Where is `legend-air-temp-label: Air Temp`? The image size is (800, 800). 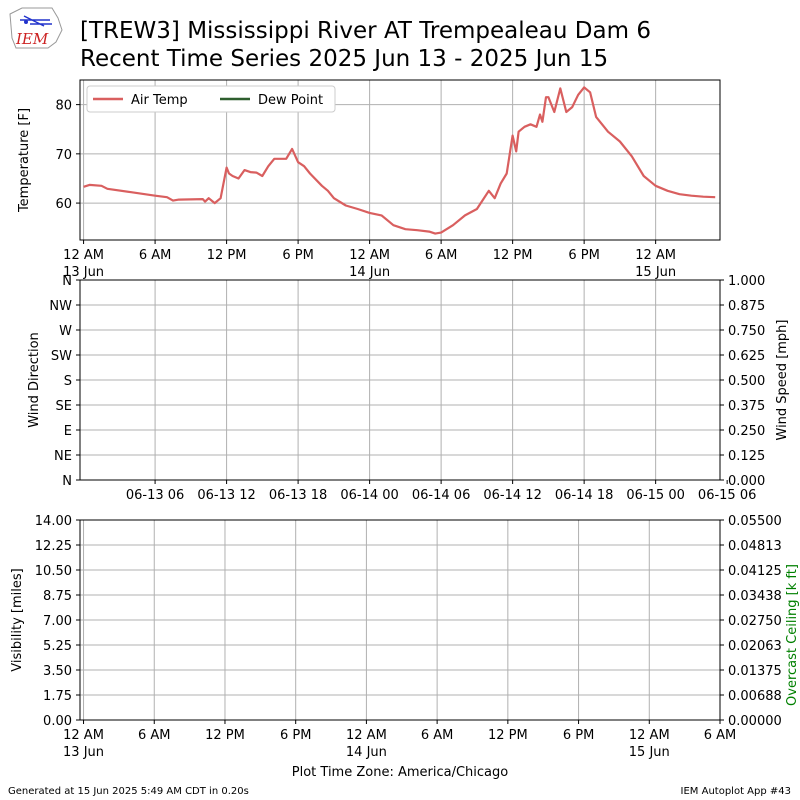
legend-air-temp-label: Air Temp is located at coordinates (159, 100).